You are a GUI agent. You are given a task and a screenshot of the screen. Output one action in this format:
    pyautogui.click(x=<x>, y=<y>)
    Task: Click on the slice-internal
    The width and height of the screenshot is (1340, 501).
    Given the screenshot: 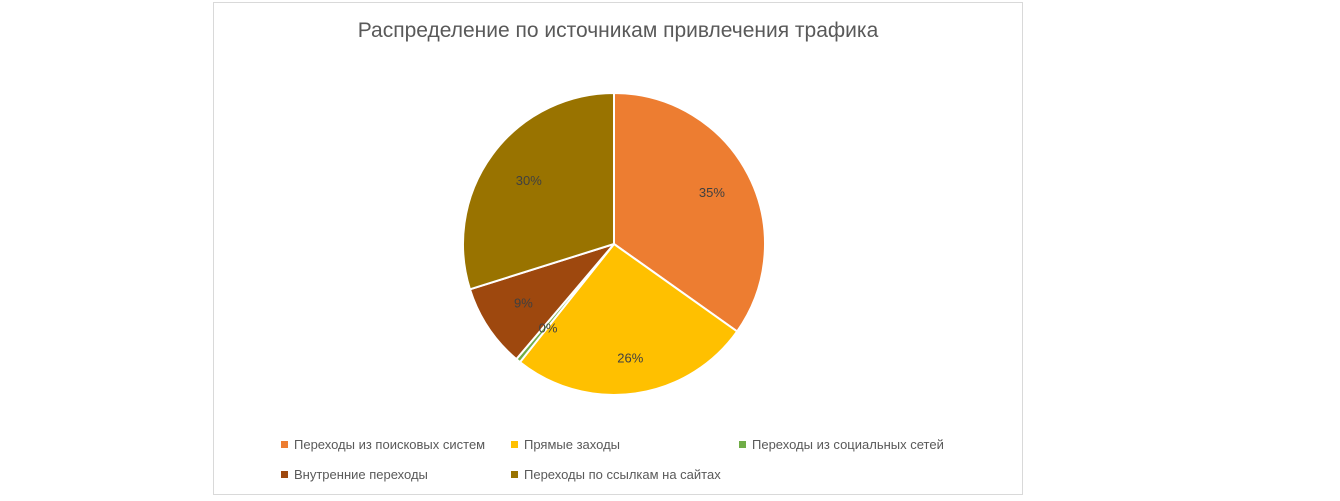 What is the action you would take?
    pyautogui.click(x=541, y=302)
    